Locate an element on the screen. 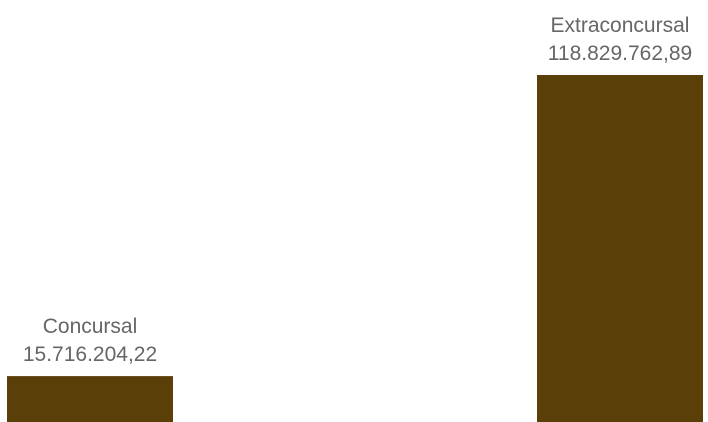  bar-value-label: 118.829.762,89 is located at coordinates (620, 53).